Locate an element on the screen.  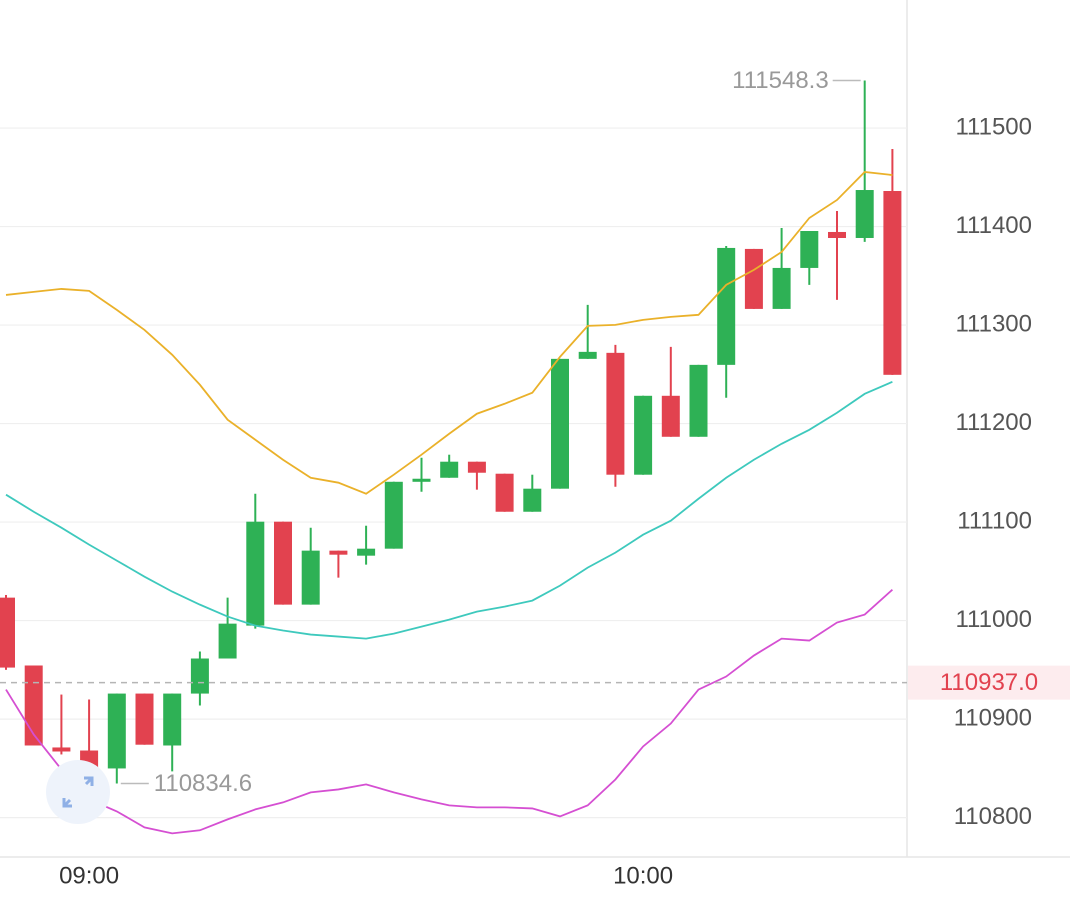
x-tick-label: 09:00 is located at coordinates (89, 875).